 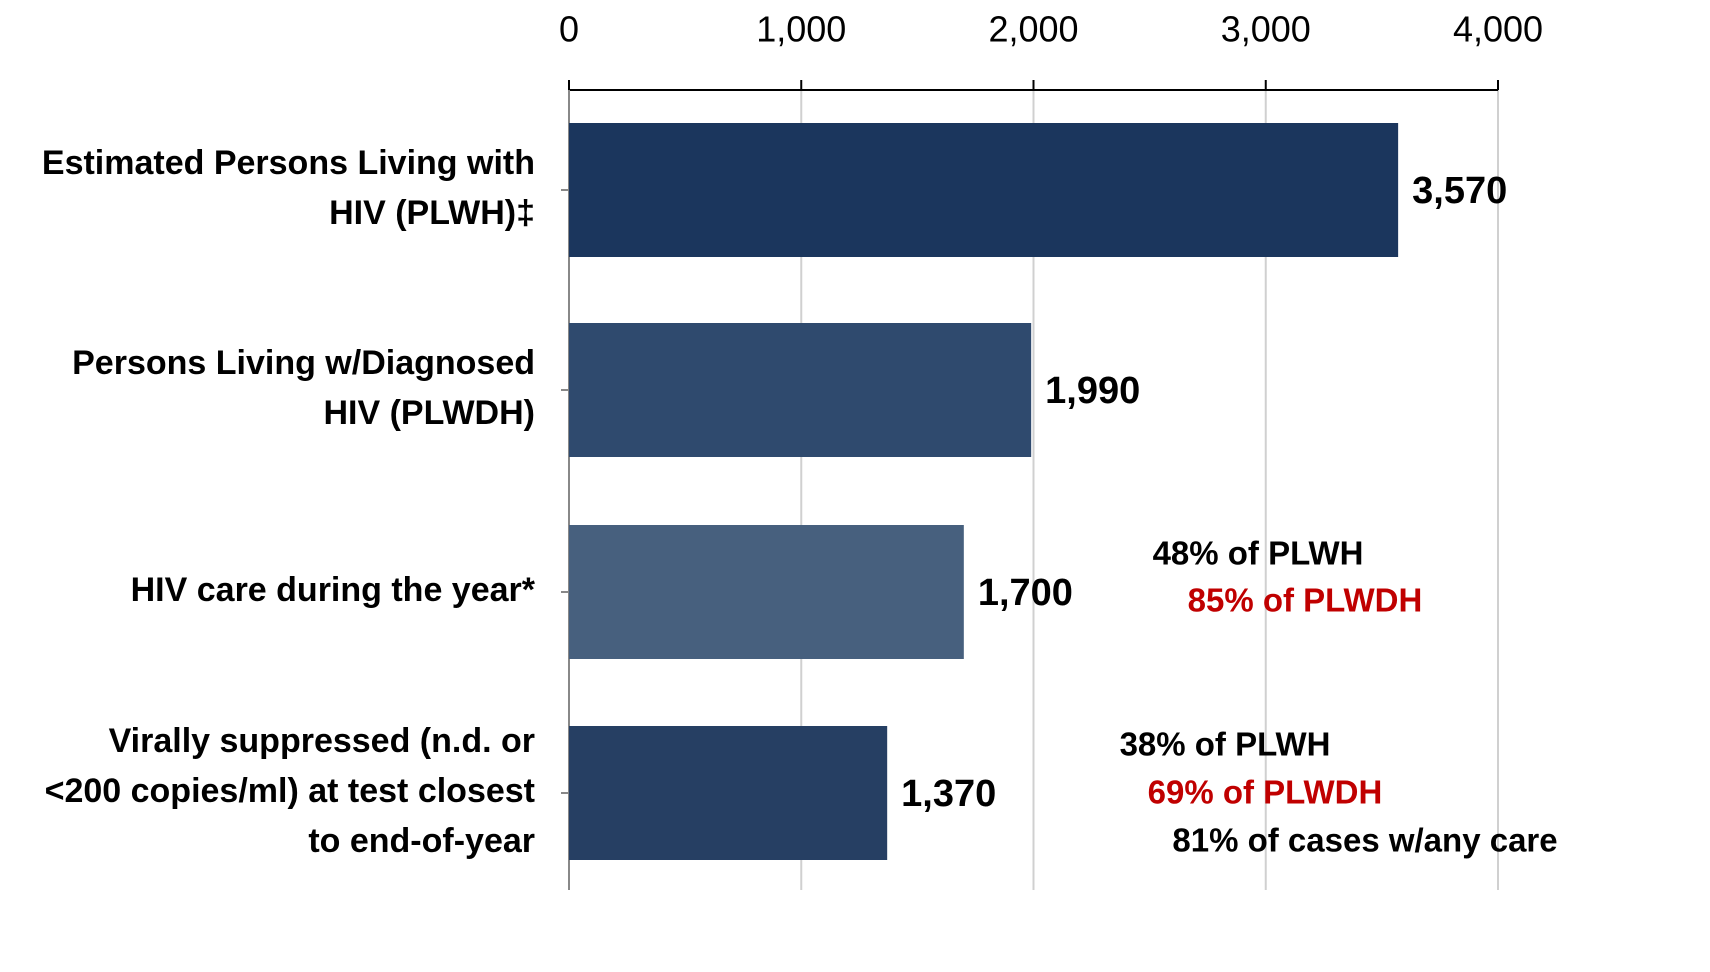 I want to click on category-label: to end-of-year, so click(x=421, y=841).